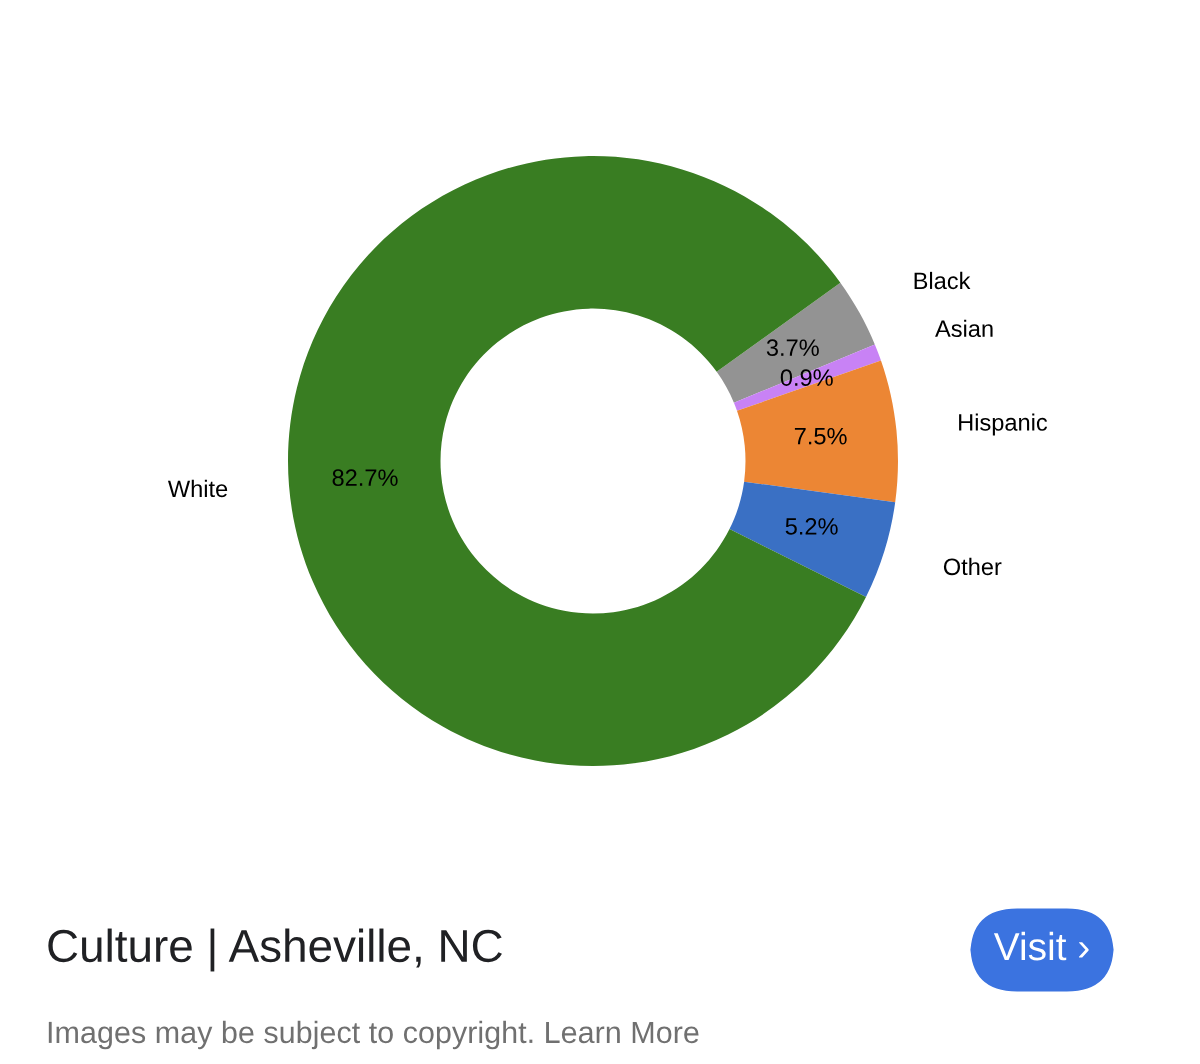 The height and width of the screenshot is (1064, 1200). I want to click on slice-label: White, so click(197, 488).